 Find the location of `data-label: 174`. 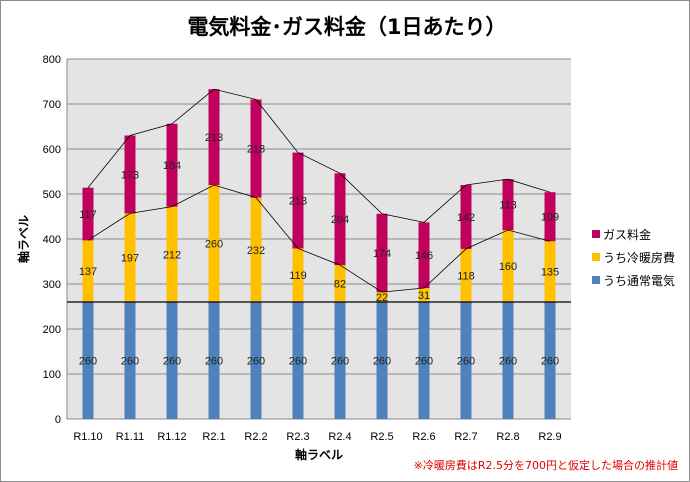

data-label: 174 is located at coordinates (382, 254).